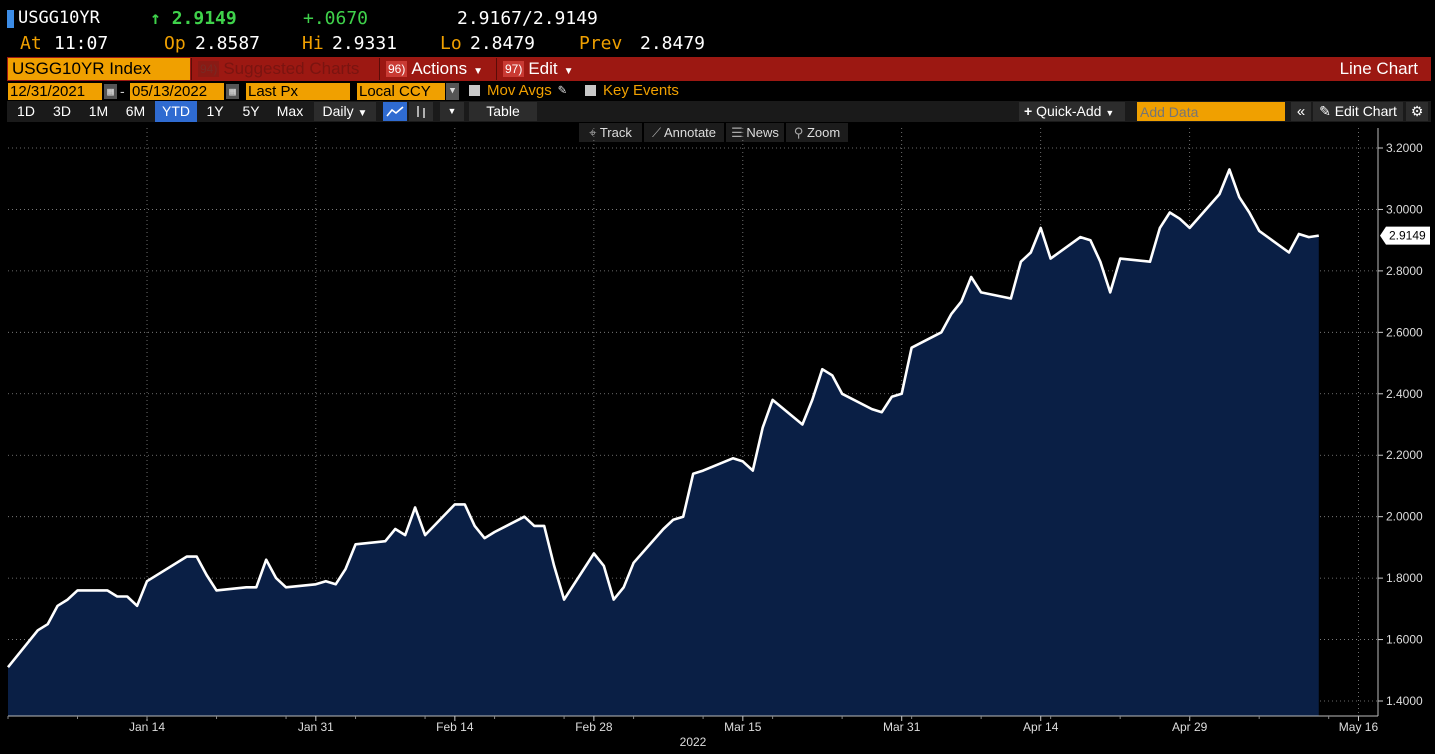  Describe the element at coordinates (817, 132) in the screenshot. I see `zoom-tool-button: ⚲ Zoom` at that location.